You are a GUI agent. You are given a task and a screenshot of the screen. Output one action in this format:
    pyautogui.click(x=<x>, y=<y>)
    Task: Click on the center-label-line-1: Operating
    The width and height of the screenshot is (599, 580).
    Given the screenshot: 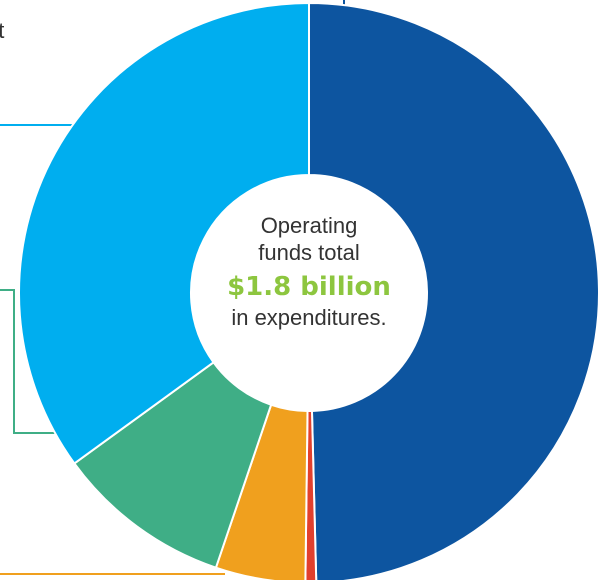 What is the action you would take?
    pyautogui.click(x=309, y=225)
    